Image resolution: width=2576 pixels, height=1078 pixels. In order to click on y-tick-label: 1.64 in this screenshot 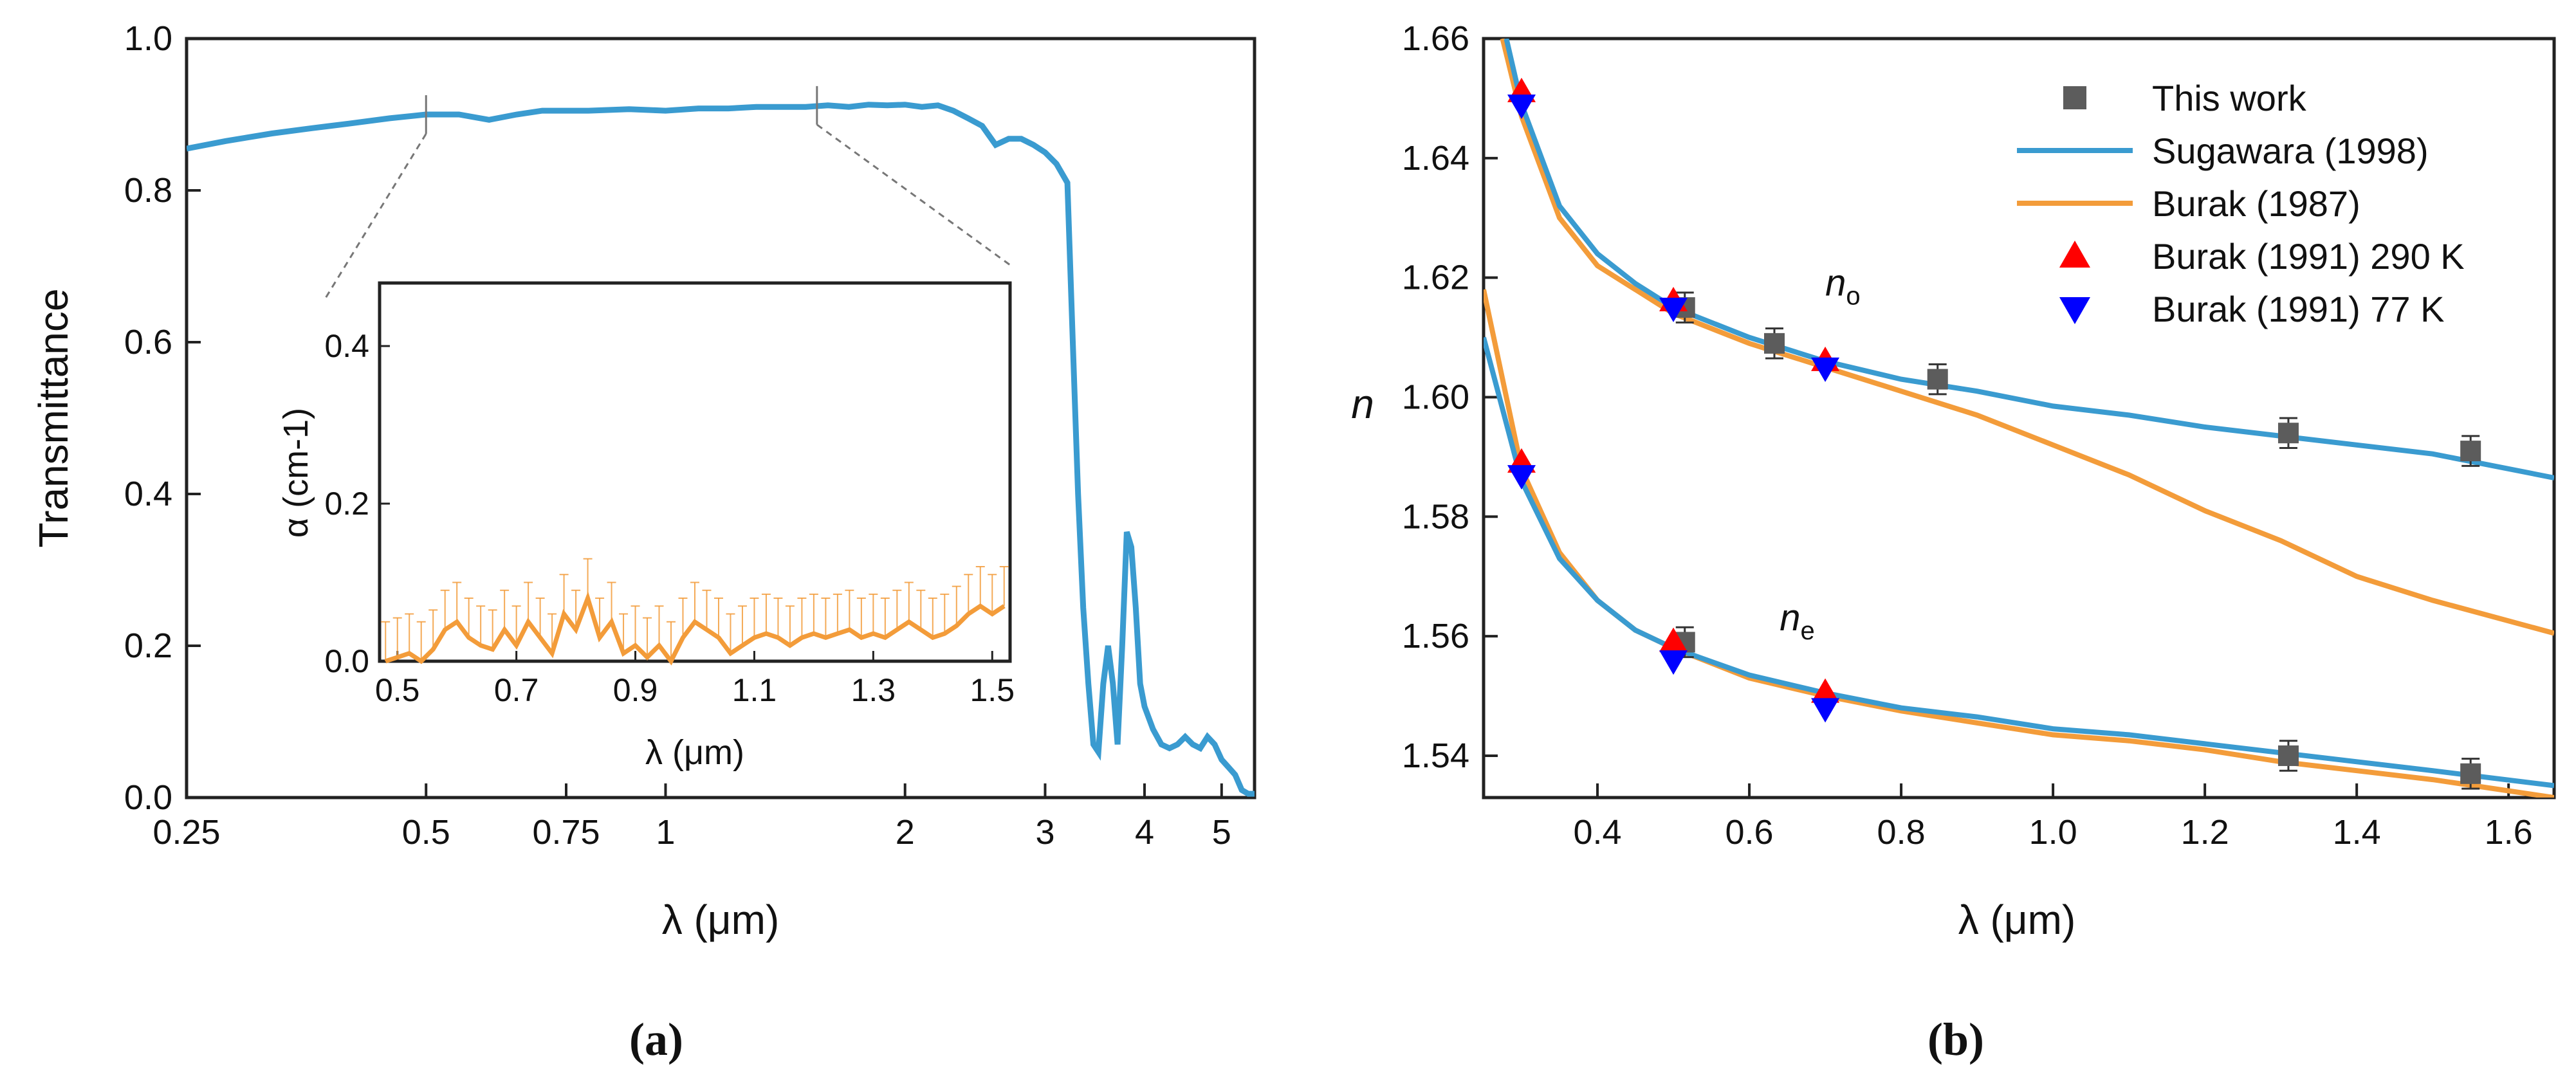, I will do `click(1435, 158)`.